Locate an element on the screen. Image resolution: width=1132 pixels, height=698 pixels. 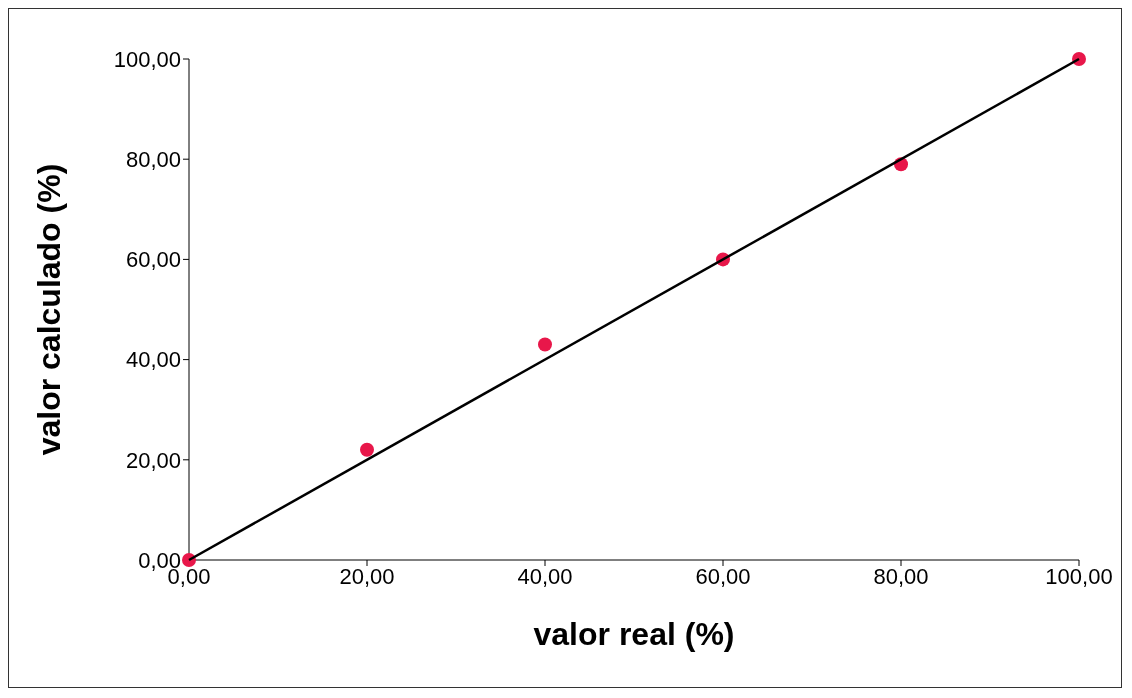
x-tick-label: 80,00 is located at coordinates (901, 576).